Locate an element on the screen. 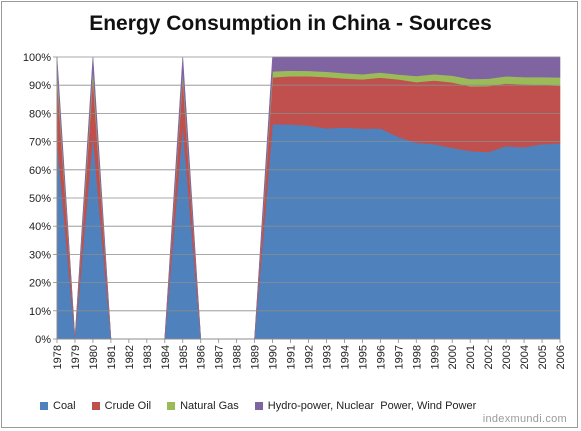  y-tick-label: 50% is located at coordinates (40, 199).